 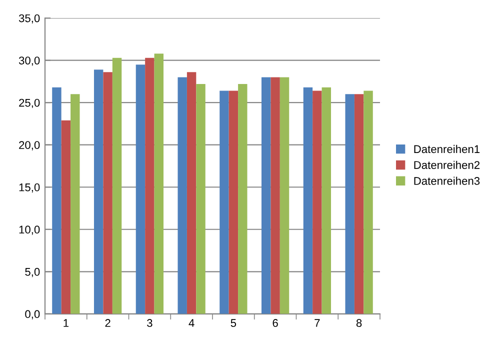 What do you see at coordinates (317, 323) in the screenshot?
I see `x-tick-label: 7` at bounding box center [317, 323].